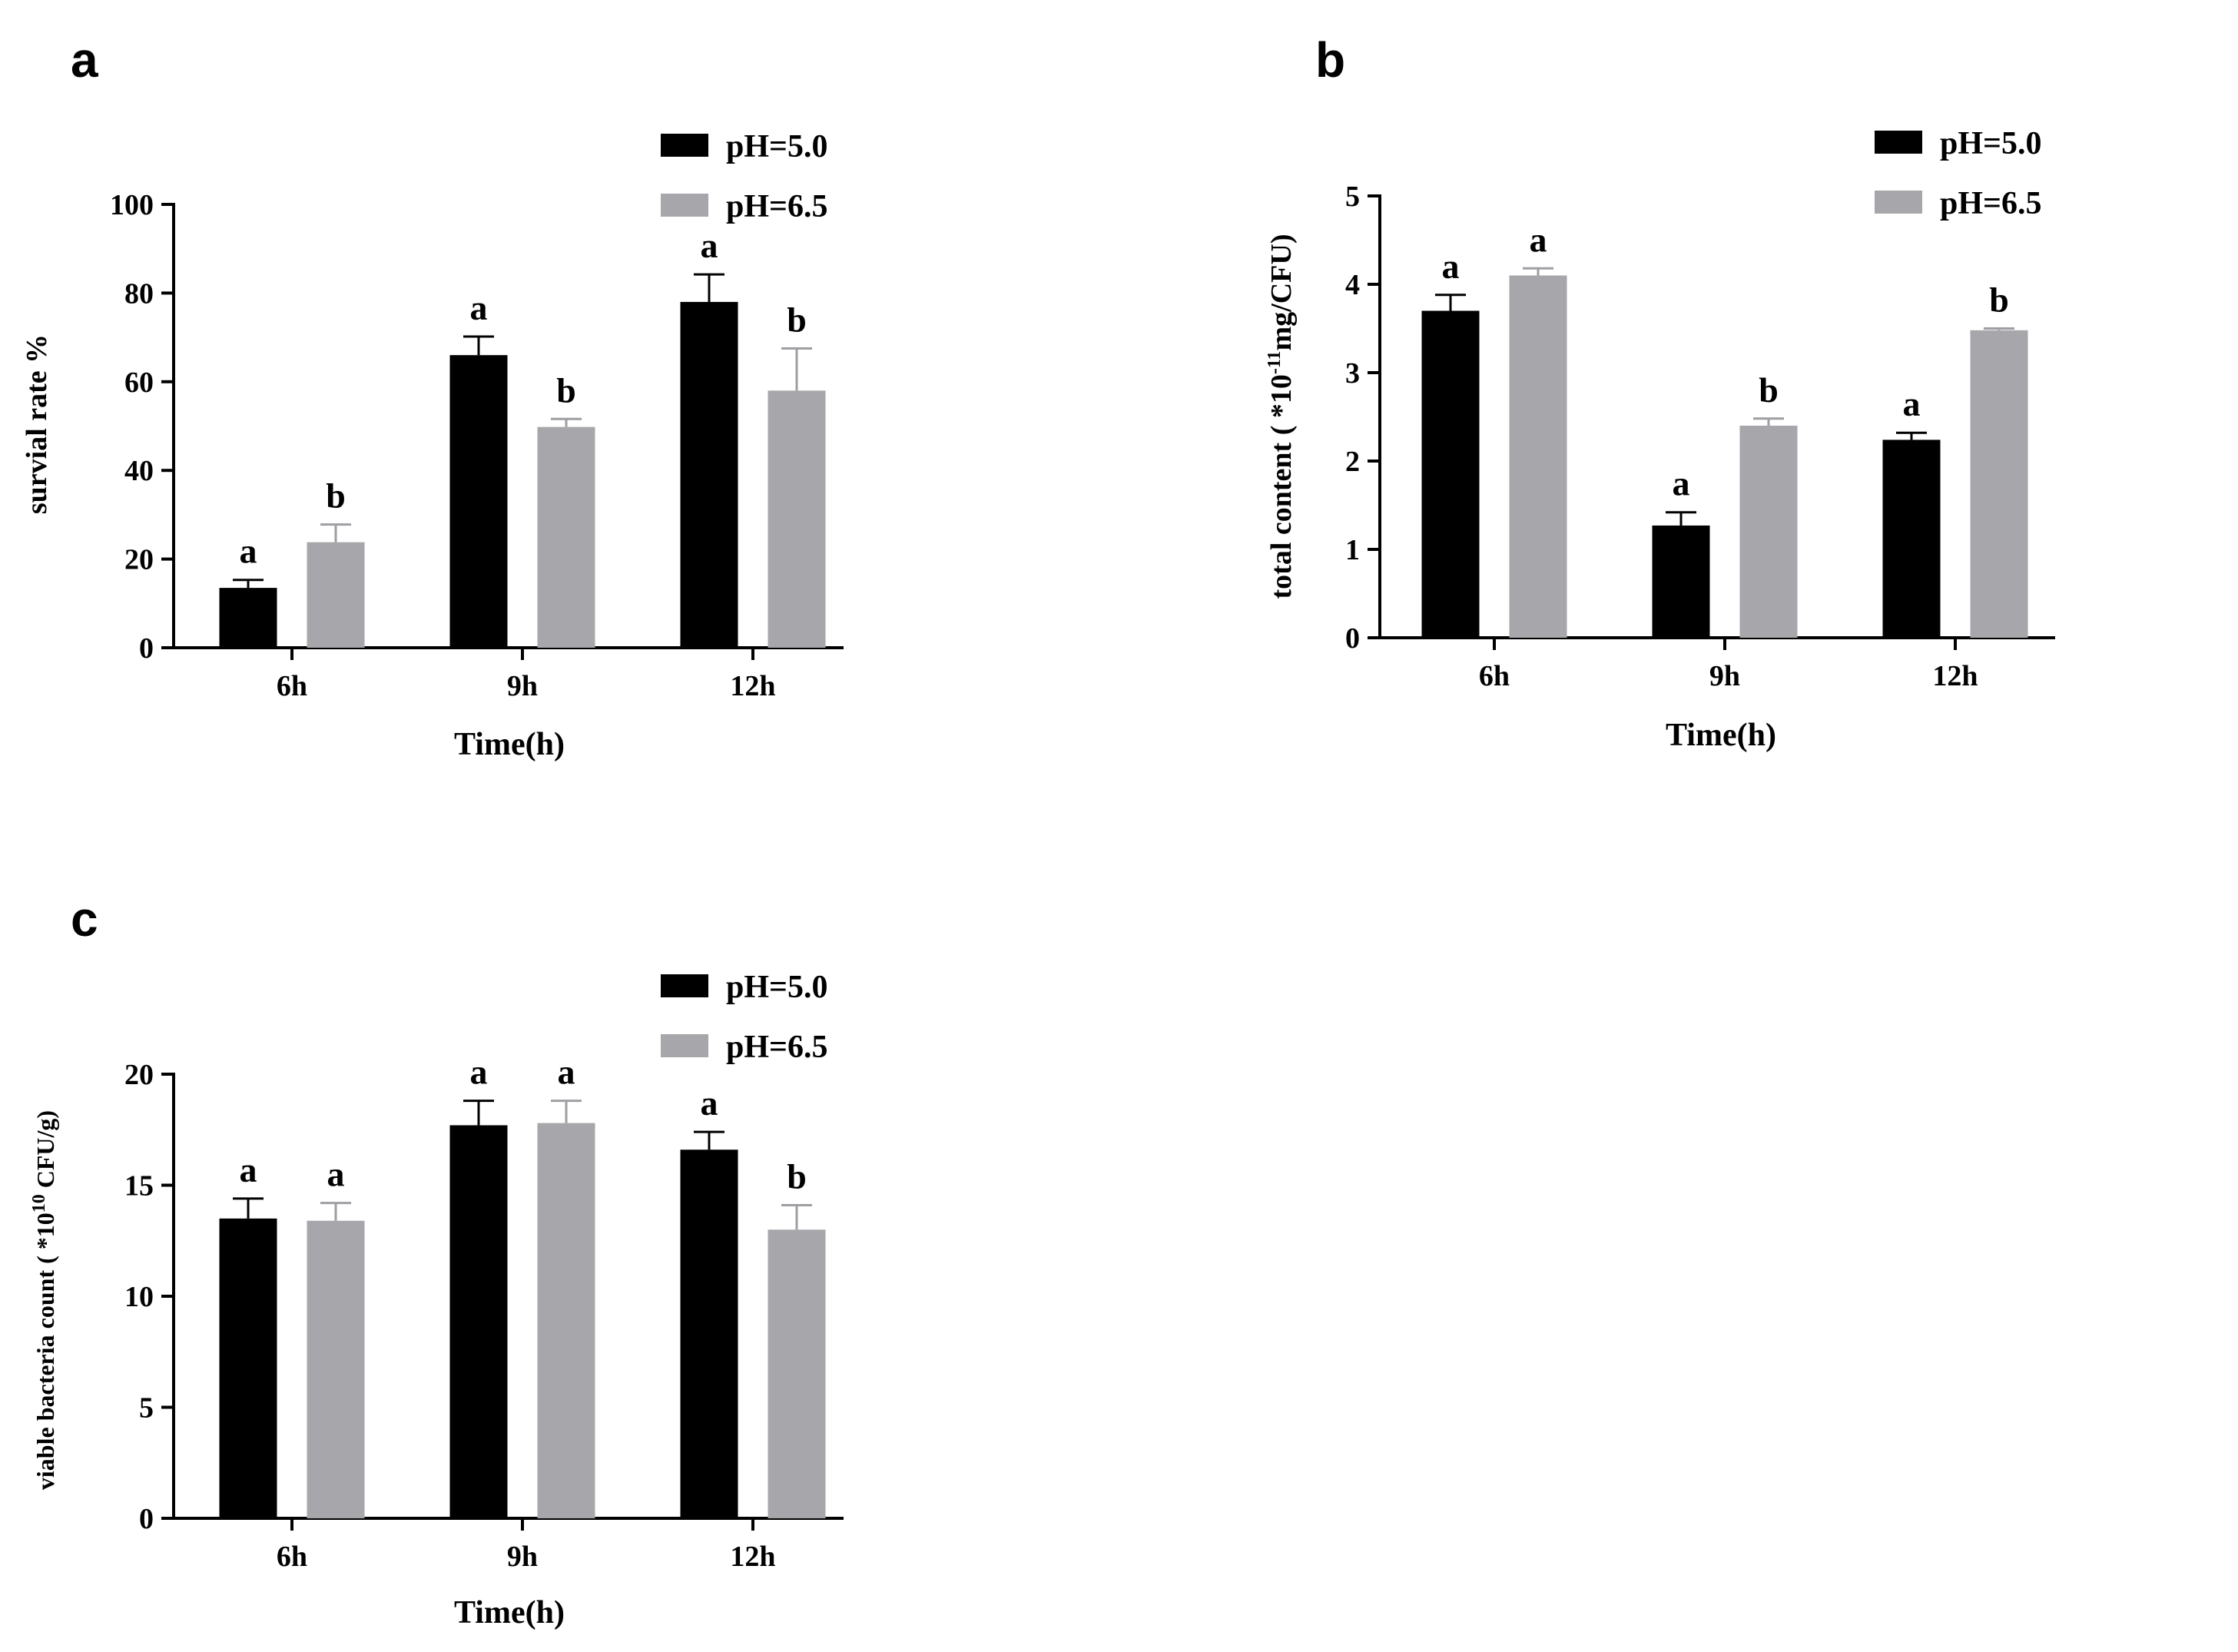  I want to click on y-tick-label: 1, so click(1352, 550).